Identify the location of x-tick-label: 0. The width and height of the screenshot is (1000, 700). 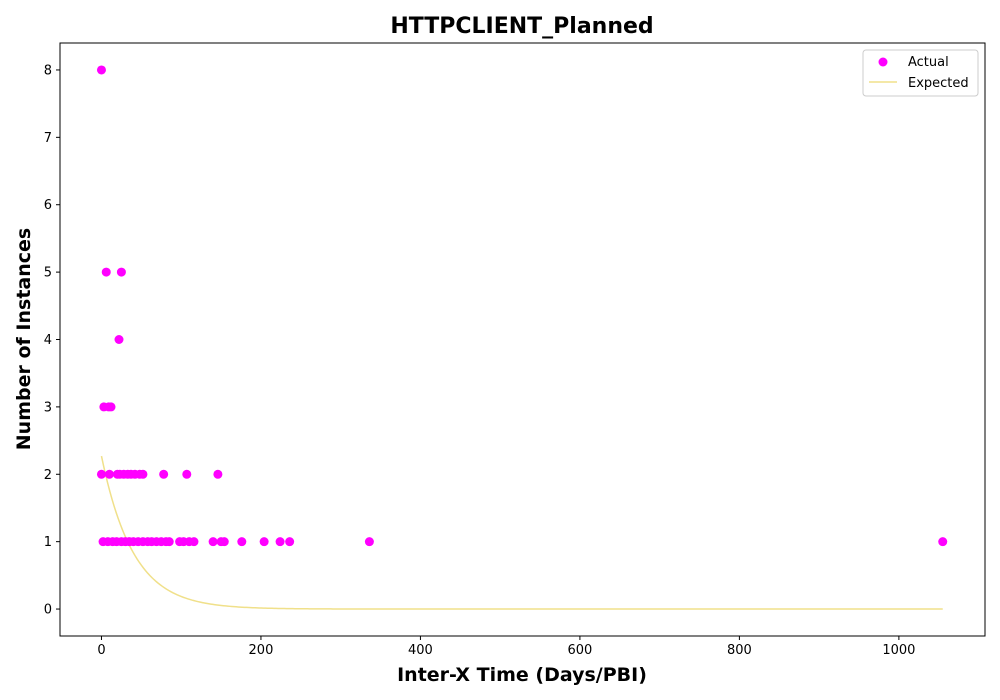
(101, 650).